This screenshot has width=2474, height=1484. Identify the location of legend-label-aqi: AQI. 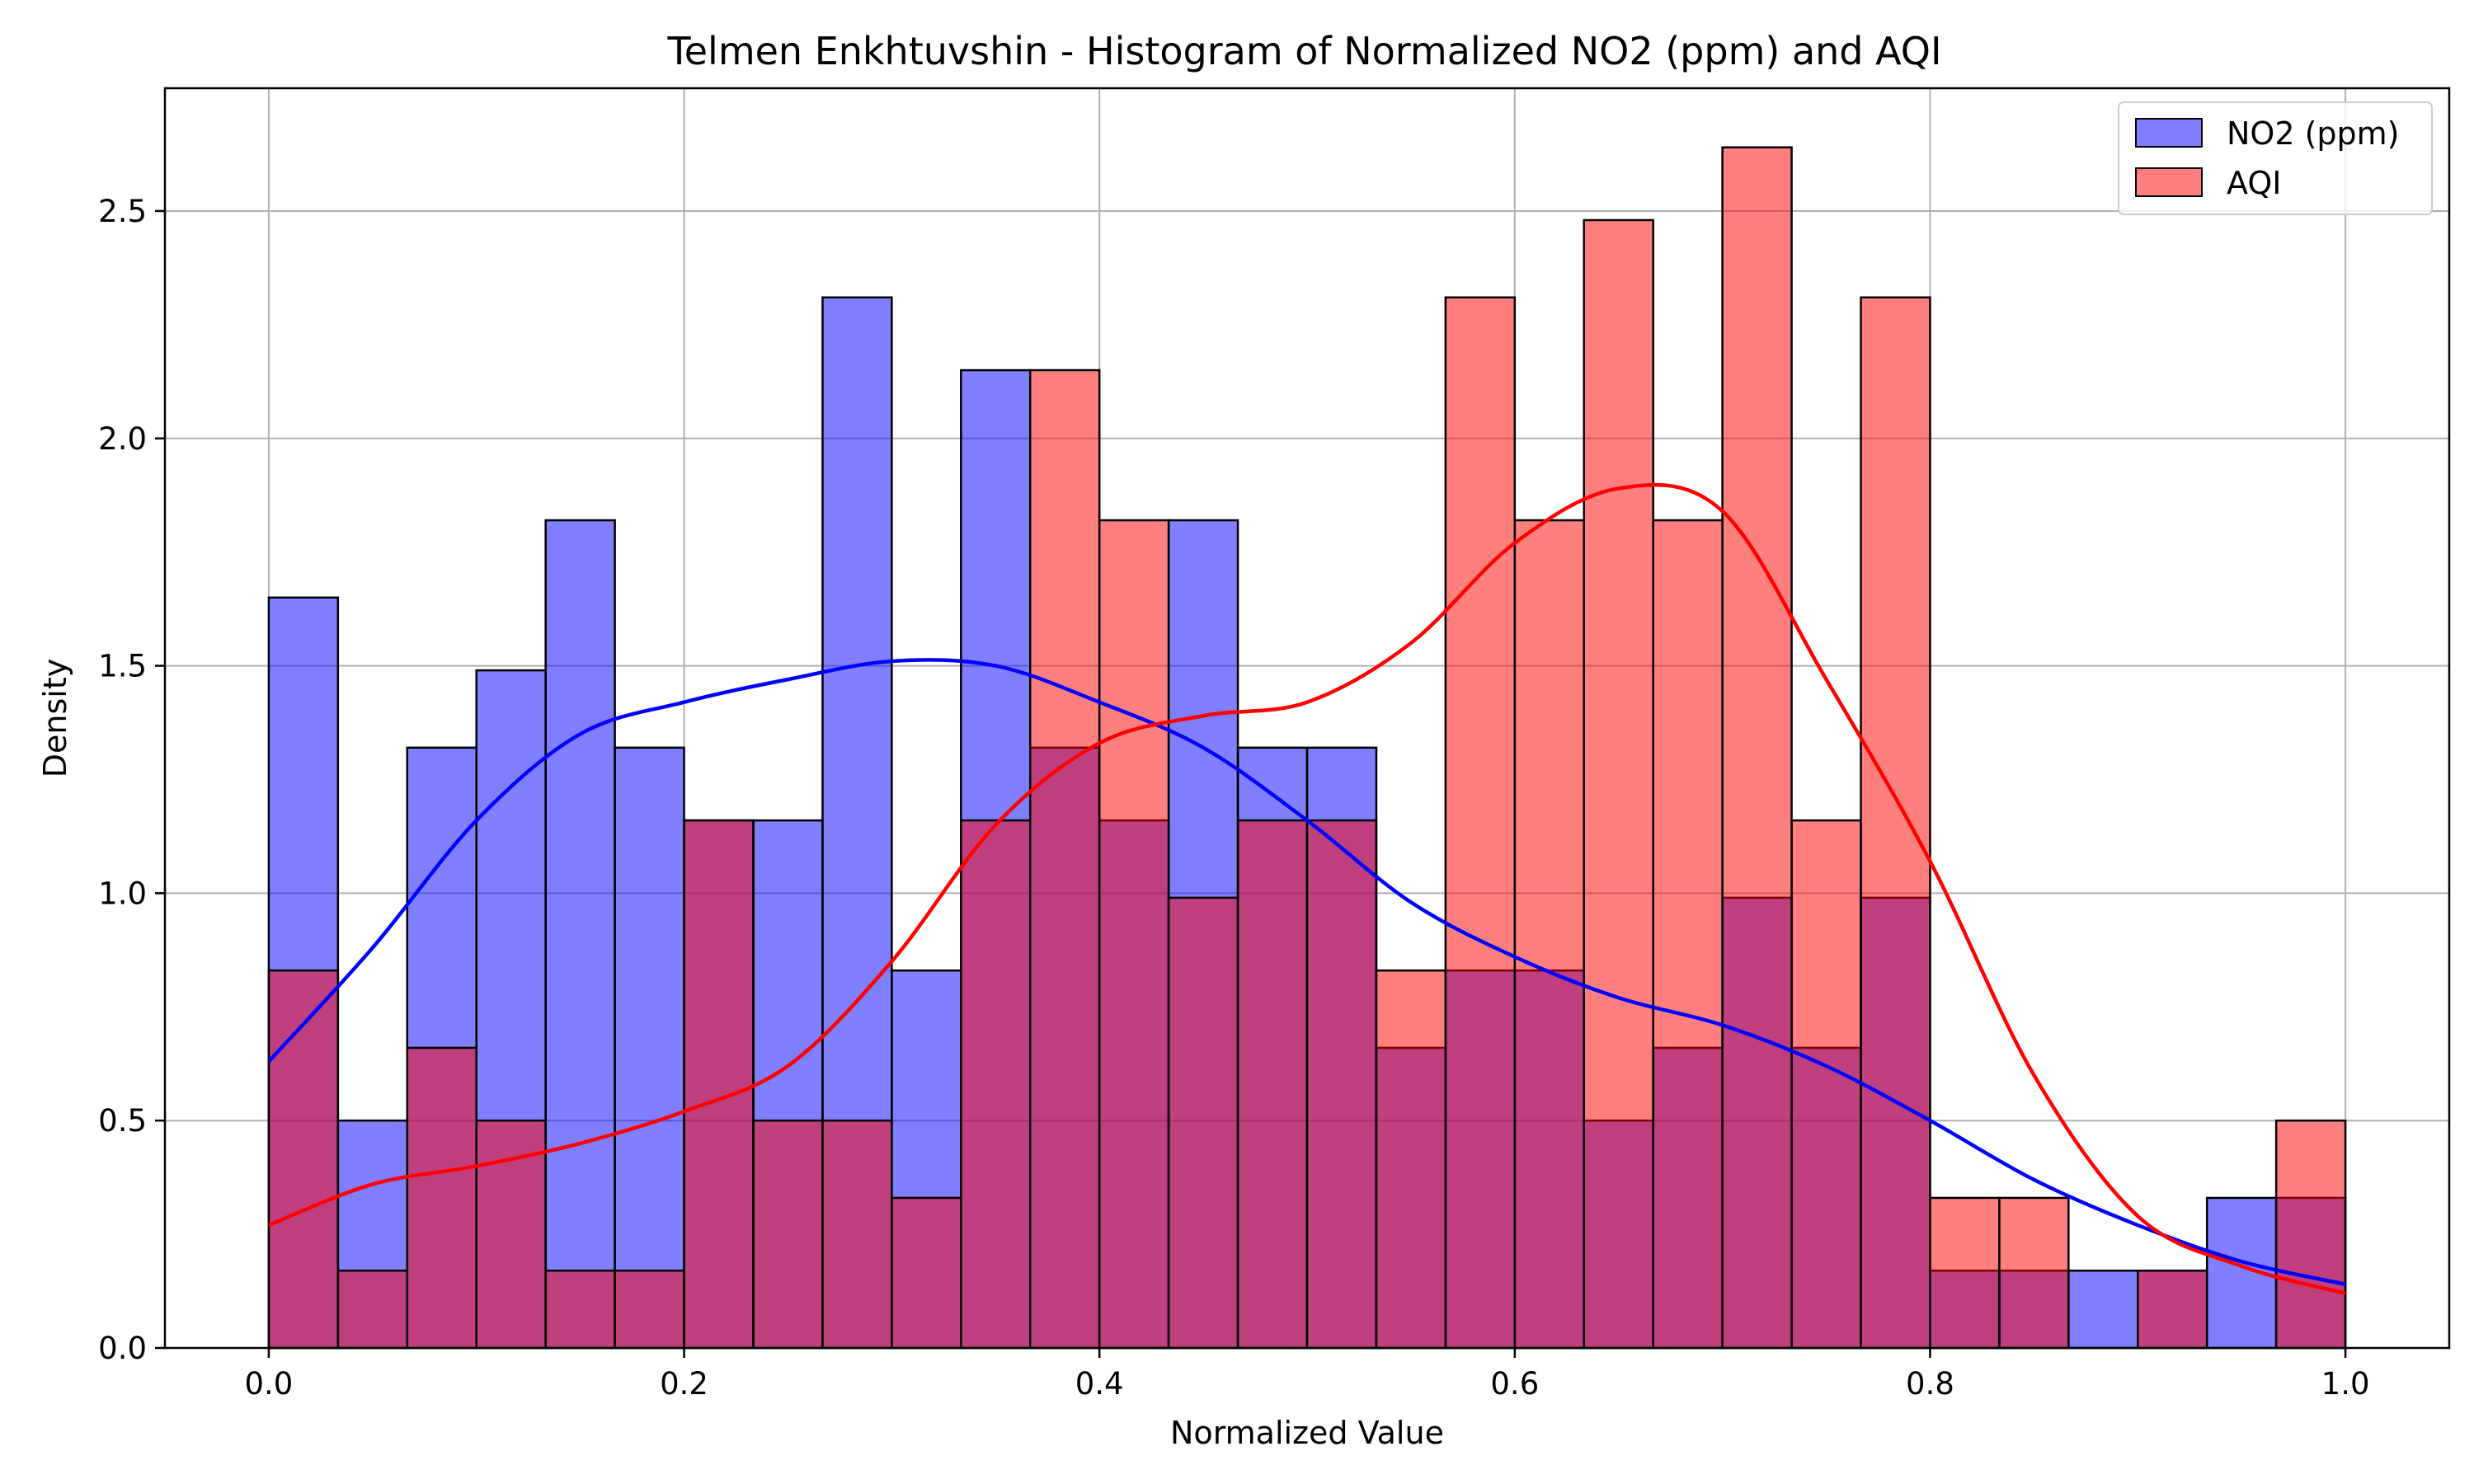
(2254, 183).